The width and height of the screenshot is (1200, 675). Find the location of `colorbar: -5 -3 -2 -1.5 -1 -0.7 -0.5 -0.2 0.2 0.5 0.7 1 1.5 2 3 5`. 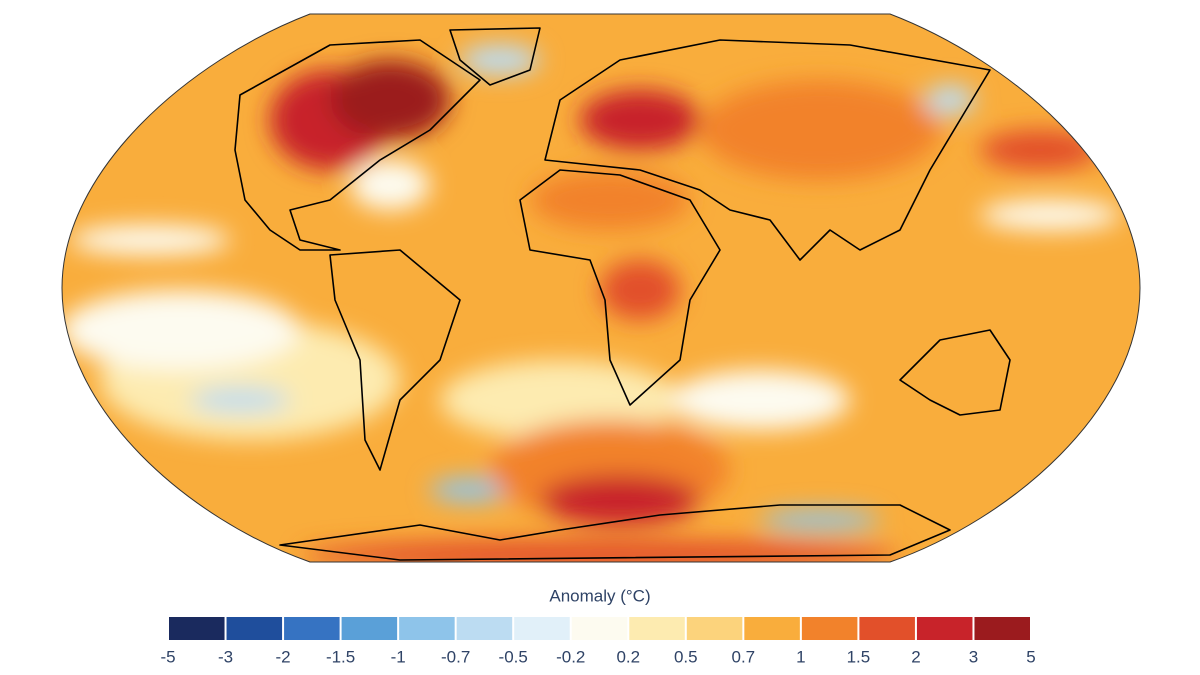

colorbar: -5 -3 -2 -1.5 -1 -0.7 -0.5 -0.2 0.2 0.5 0.7 1 1.5 2 3 5 is located at coordinates (598, 641).